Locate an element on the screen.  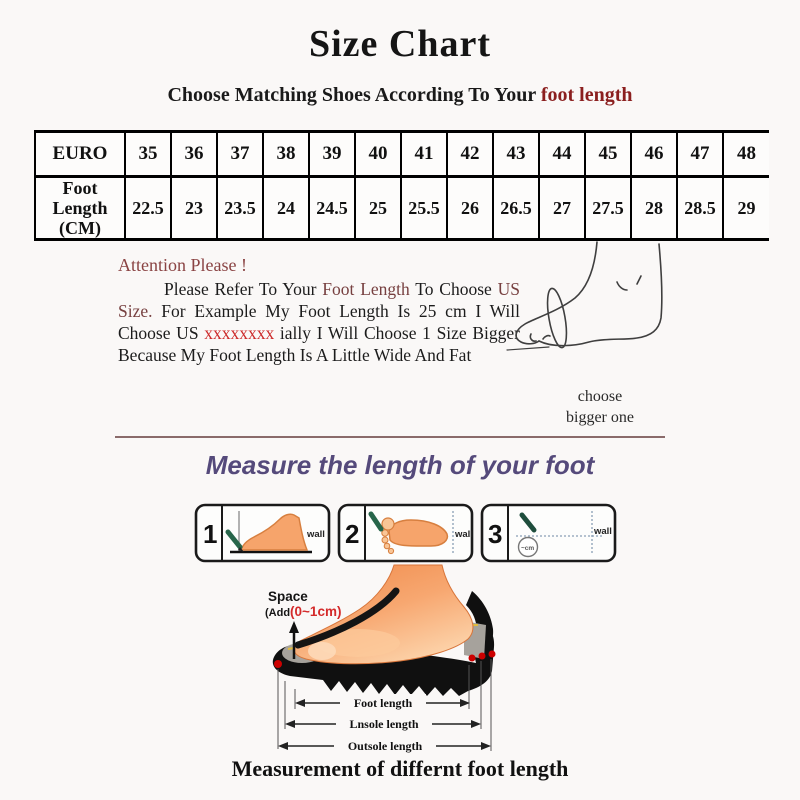
euro-cell: 40 is located at coordinates (377, 154).